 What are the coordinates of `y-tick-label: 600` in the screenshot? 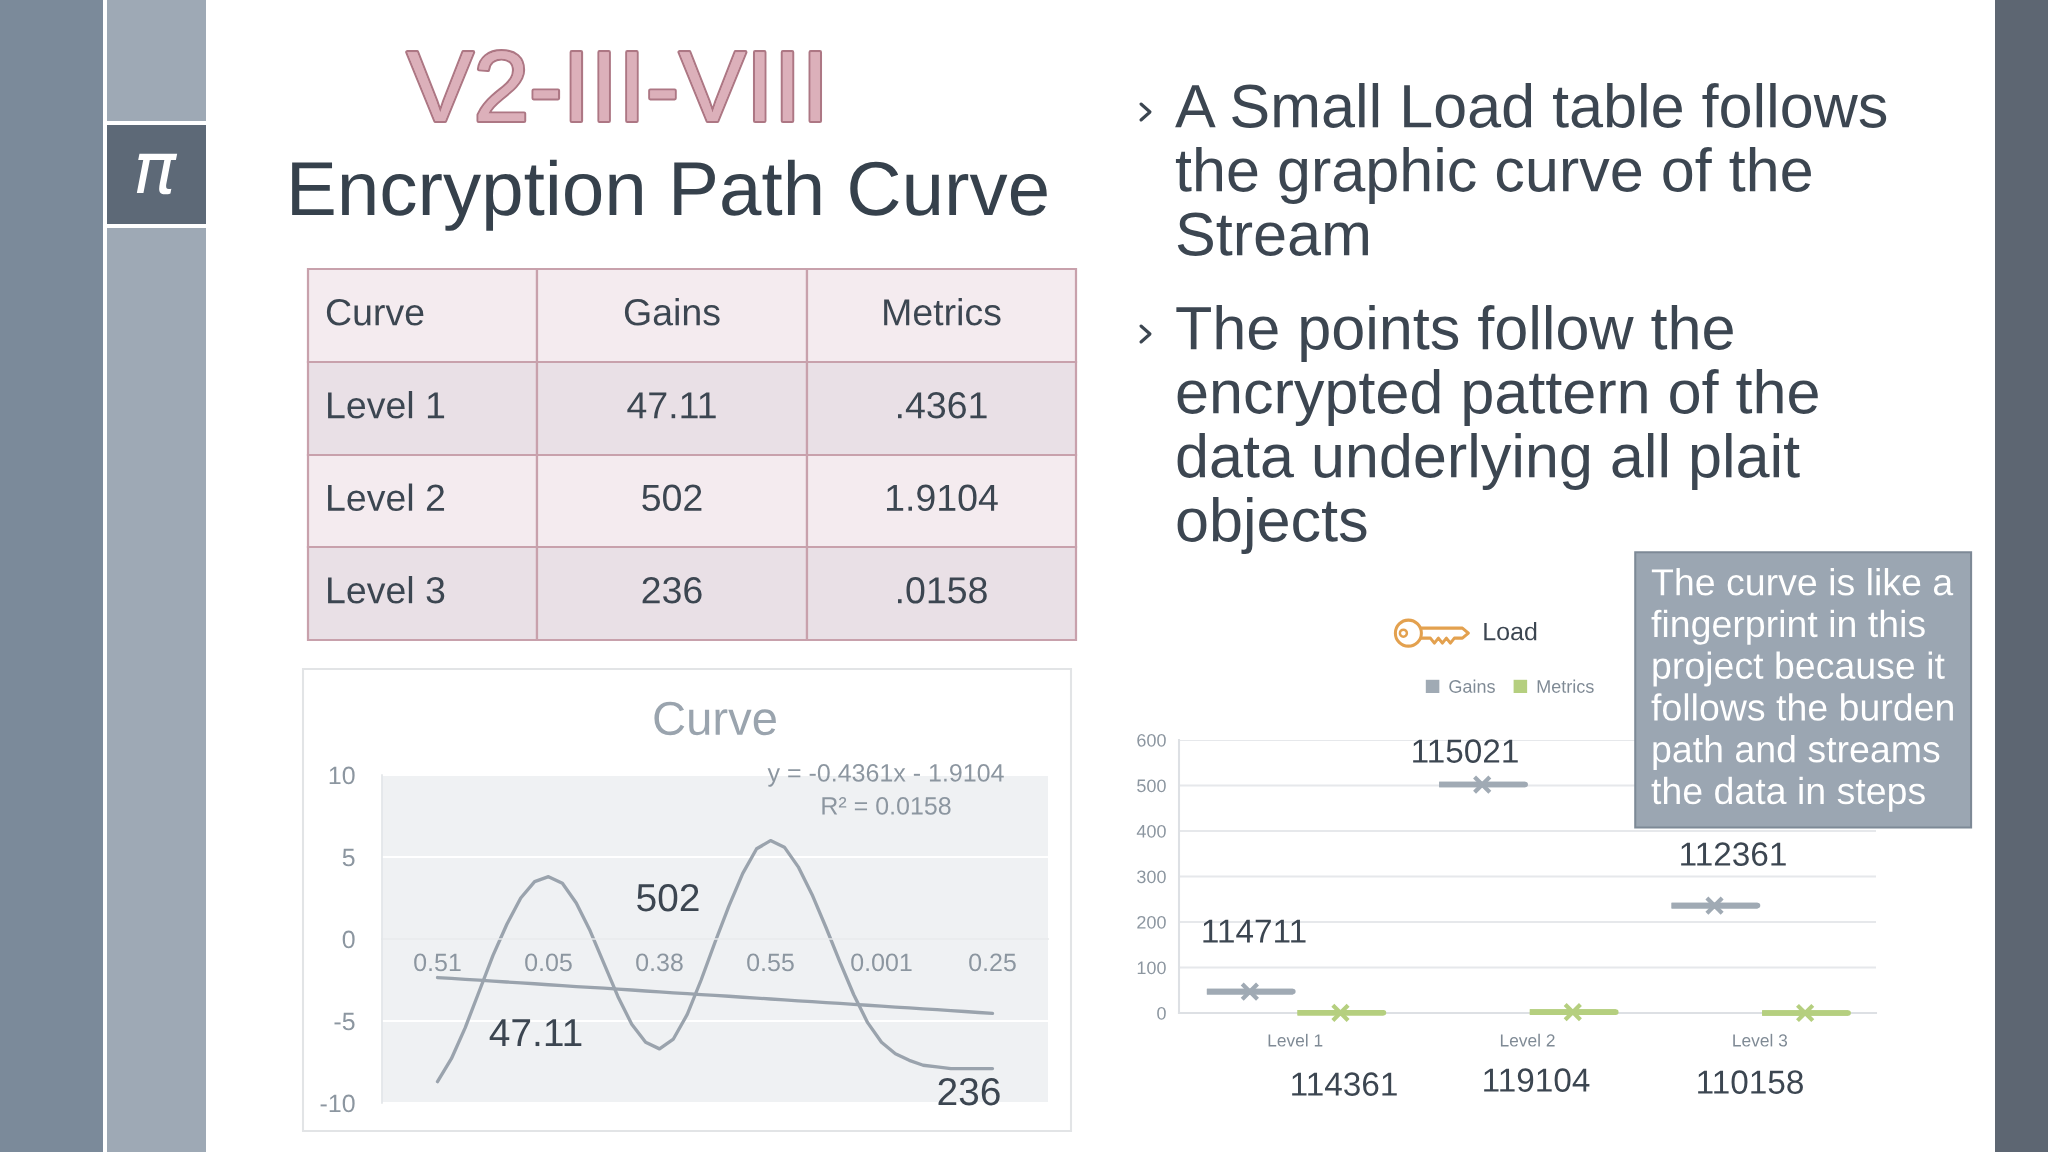 It's located at (1151, 740).